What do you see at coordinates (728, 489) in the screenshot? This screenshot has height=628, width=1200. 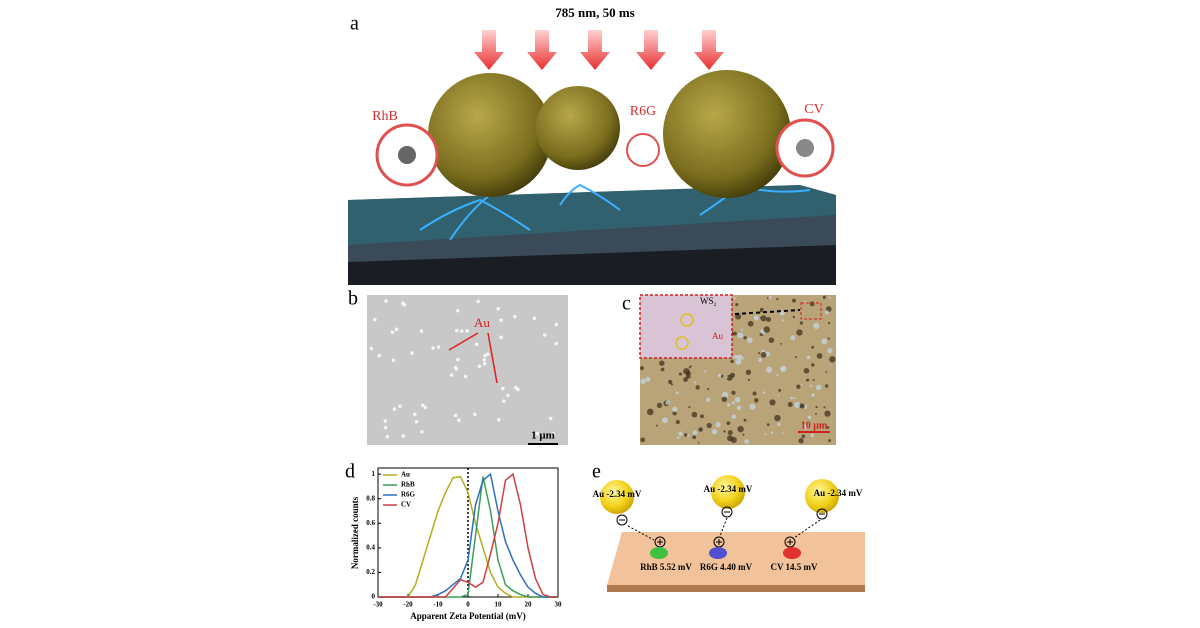 I see `particle-label: Au -2.34 mV` at bounding box center [728, 489].